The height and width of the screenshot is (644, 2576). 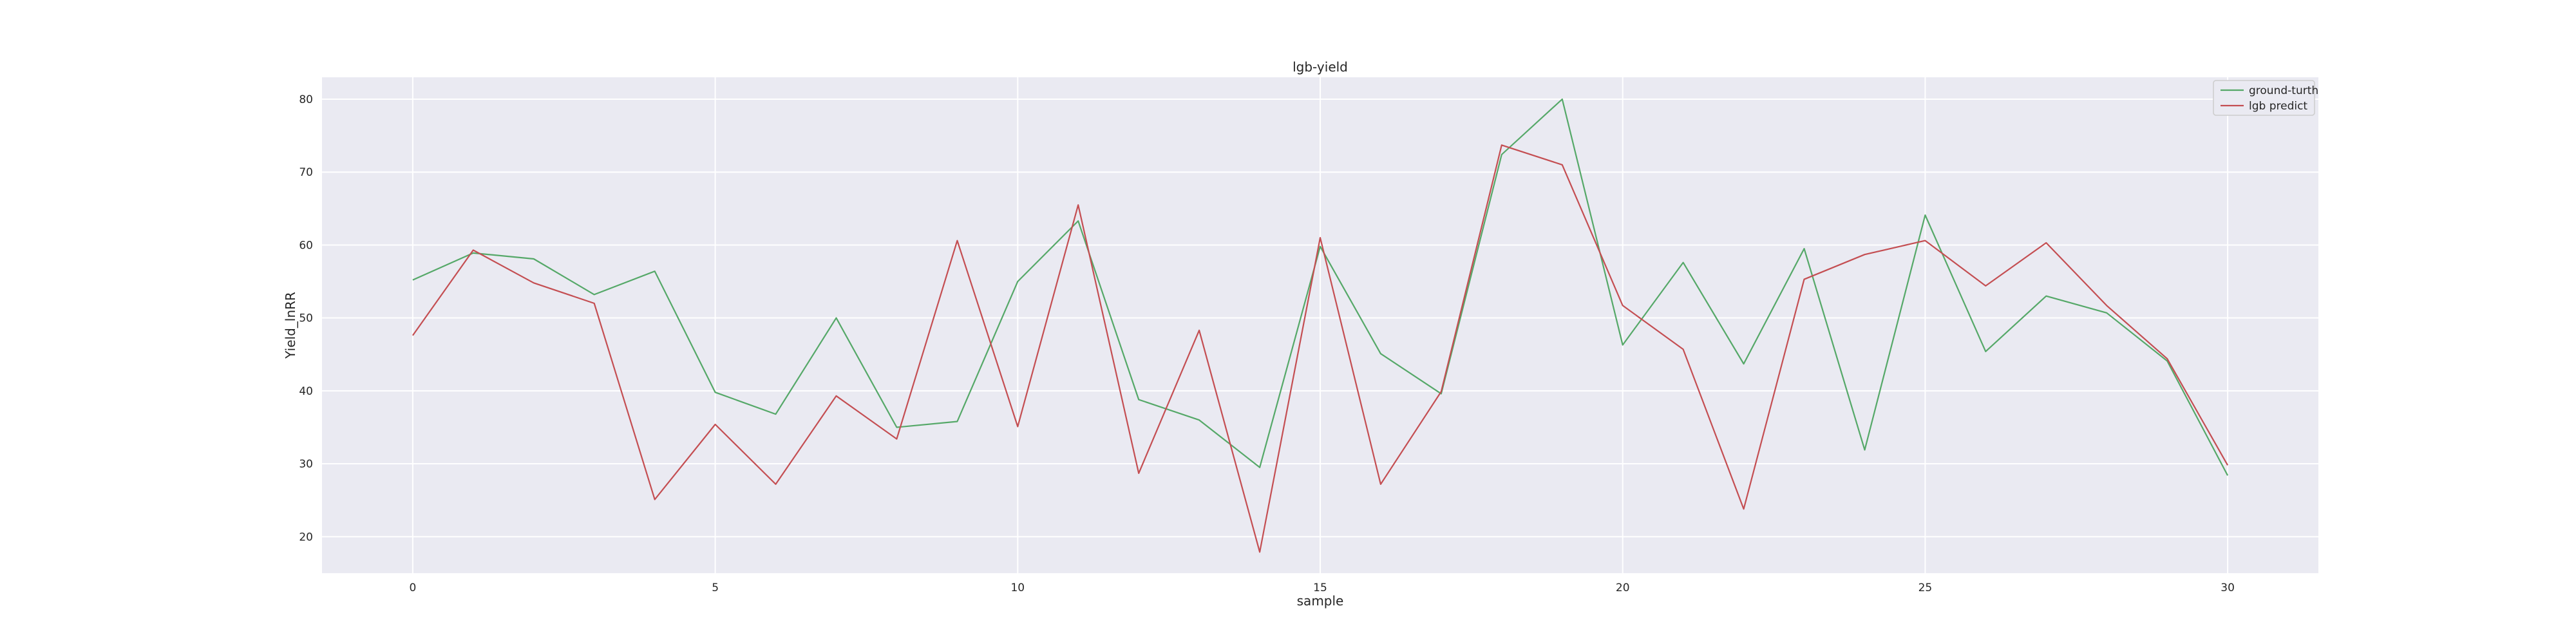 I want to click on chart-title: lgb-yield, so click(x=1320, y=67).